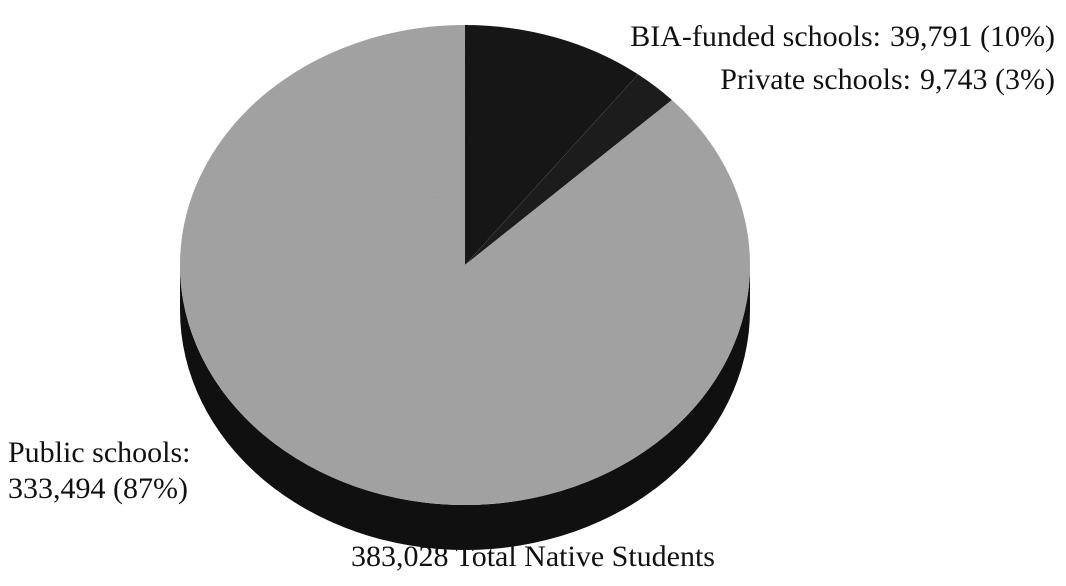  I want to click on slice-name: Public schools:, so click(99, 452).